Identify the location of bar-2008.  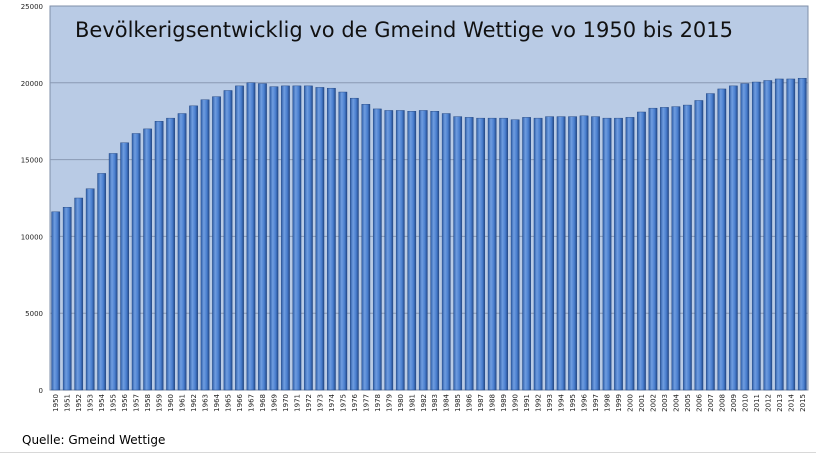
(722, 239).